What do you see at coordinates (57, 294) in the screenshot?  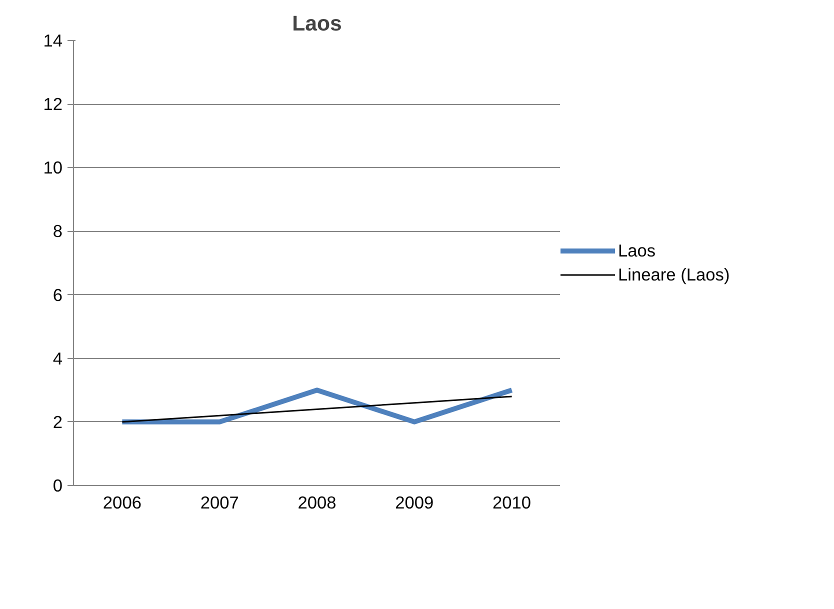 I see `y-tick-label: 6` at bounding box center [57, 294].